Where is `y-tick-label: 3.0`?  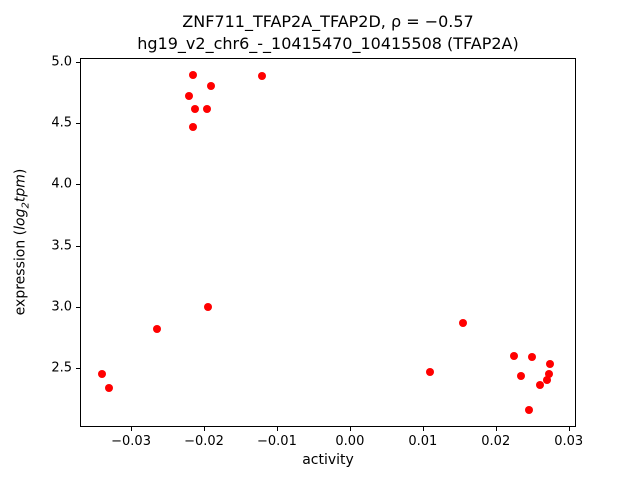 y-tick-label: 3.0 is located at coordinates (61, 307).